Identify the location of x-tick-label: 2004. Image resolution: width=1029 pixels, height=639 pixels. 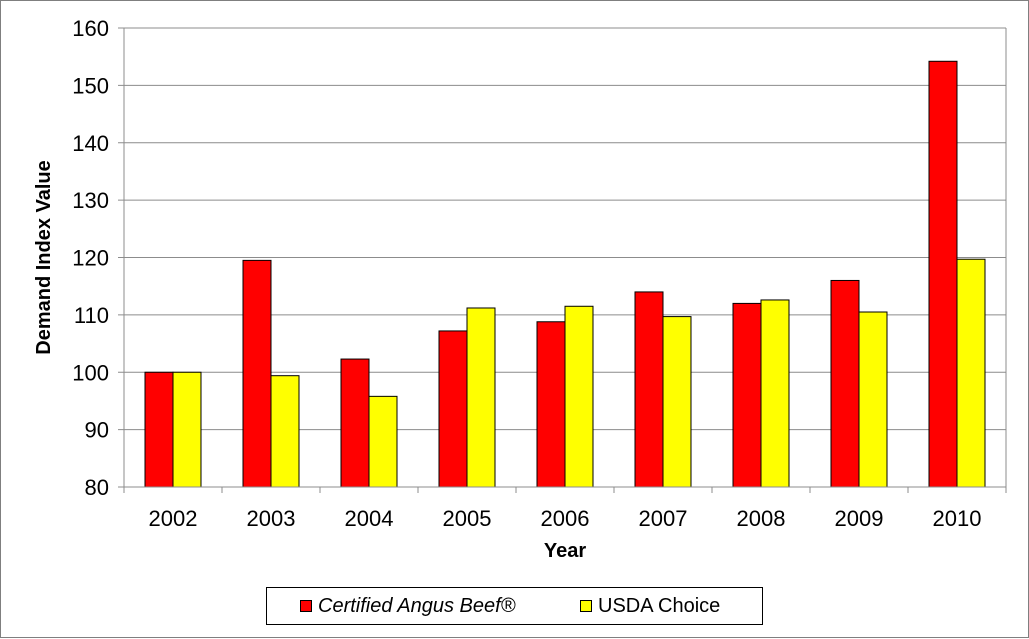
(369, 518).